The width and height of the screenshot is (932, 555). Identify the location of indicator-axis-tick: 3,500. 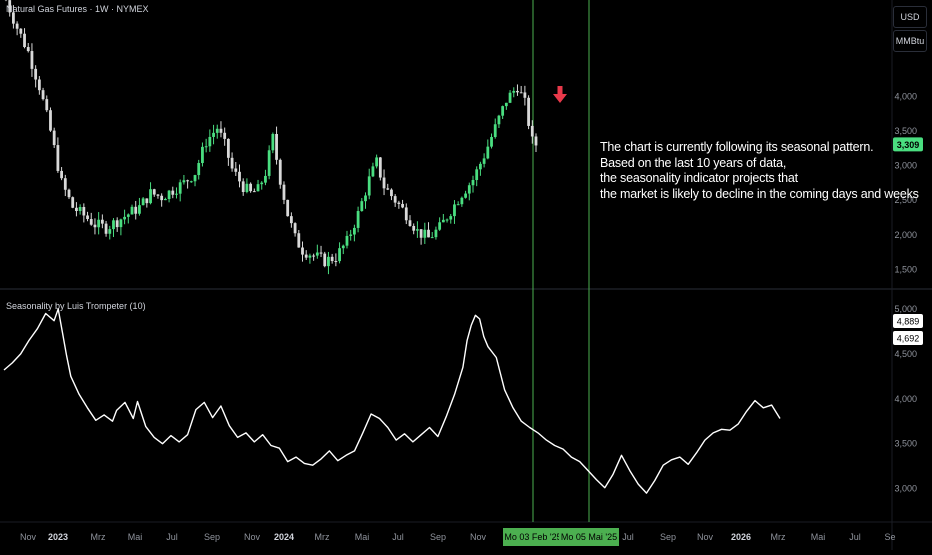
(905, 444).